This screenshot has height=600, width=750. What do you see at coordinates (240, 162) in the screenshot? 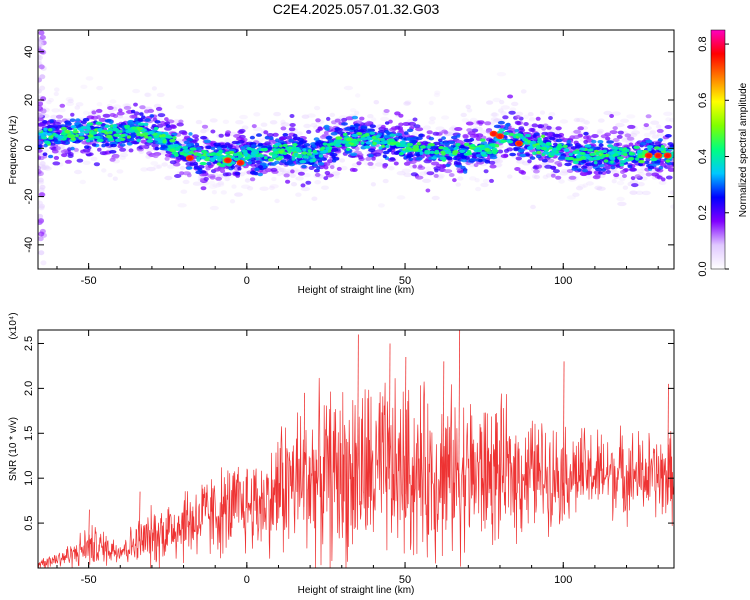
I see `spectrogram-peak` at bounding box center [240, 162].